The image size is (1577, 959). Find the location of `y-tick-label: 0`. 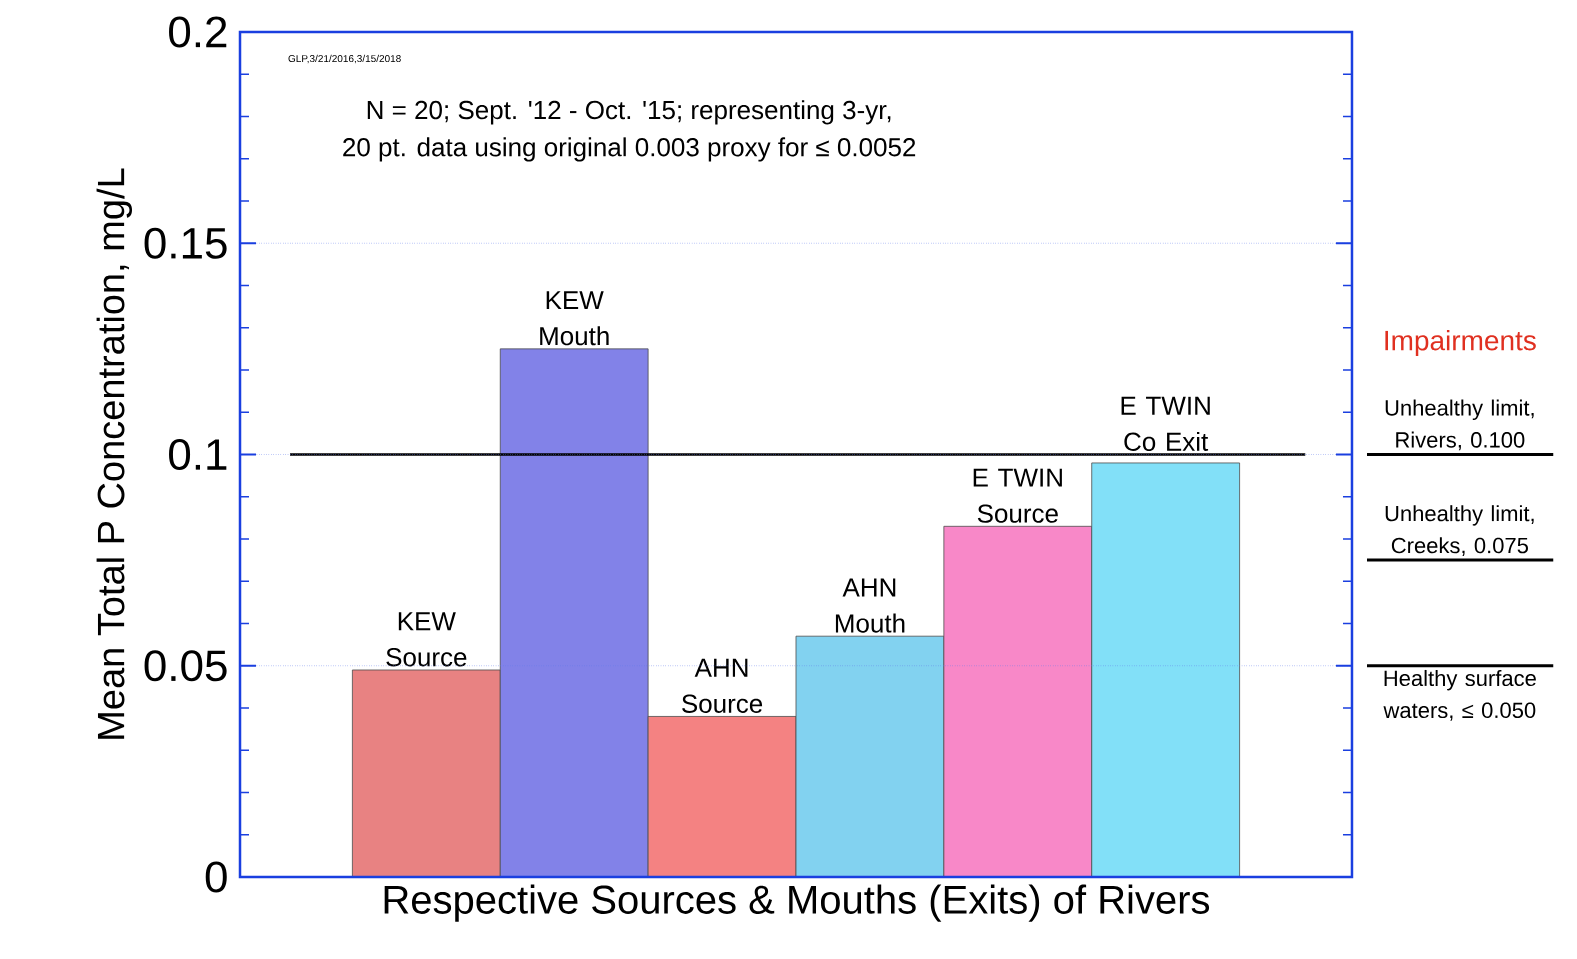

y-tick-label: 0 is located at coordinates (216, 877).